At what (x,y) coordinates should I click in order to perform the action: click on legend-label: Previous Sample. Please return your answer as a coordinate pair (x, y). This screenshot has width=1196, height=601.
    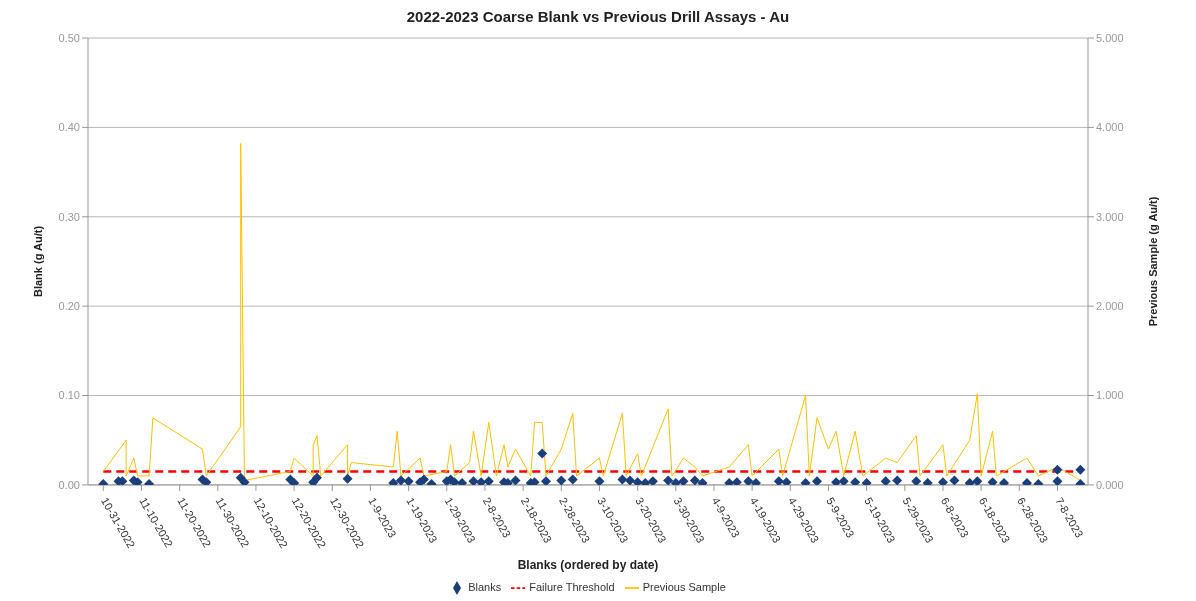
    Looking at the image, I should click on (684, 586).